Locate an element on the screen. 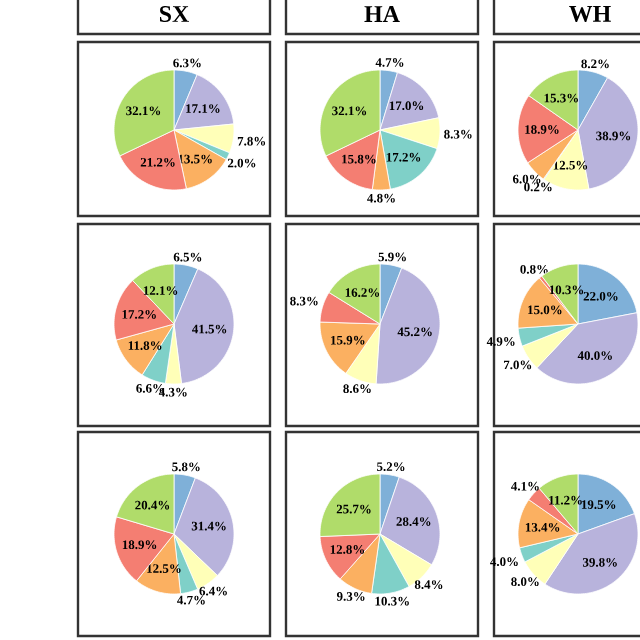 The width and height of the screenshot is (640, 640). chart-title: HA is located at coordinates (382, 14).